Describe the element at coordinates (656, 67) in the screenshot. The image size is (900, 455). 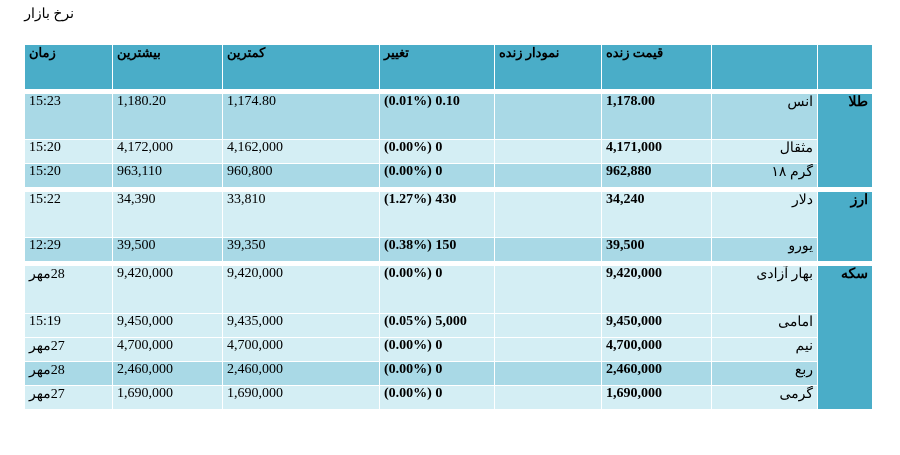
I see `header-live-price: قیمت زنده` at that location.